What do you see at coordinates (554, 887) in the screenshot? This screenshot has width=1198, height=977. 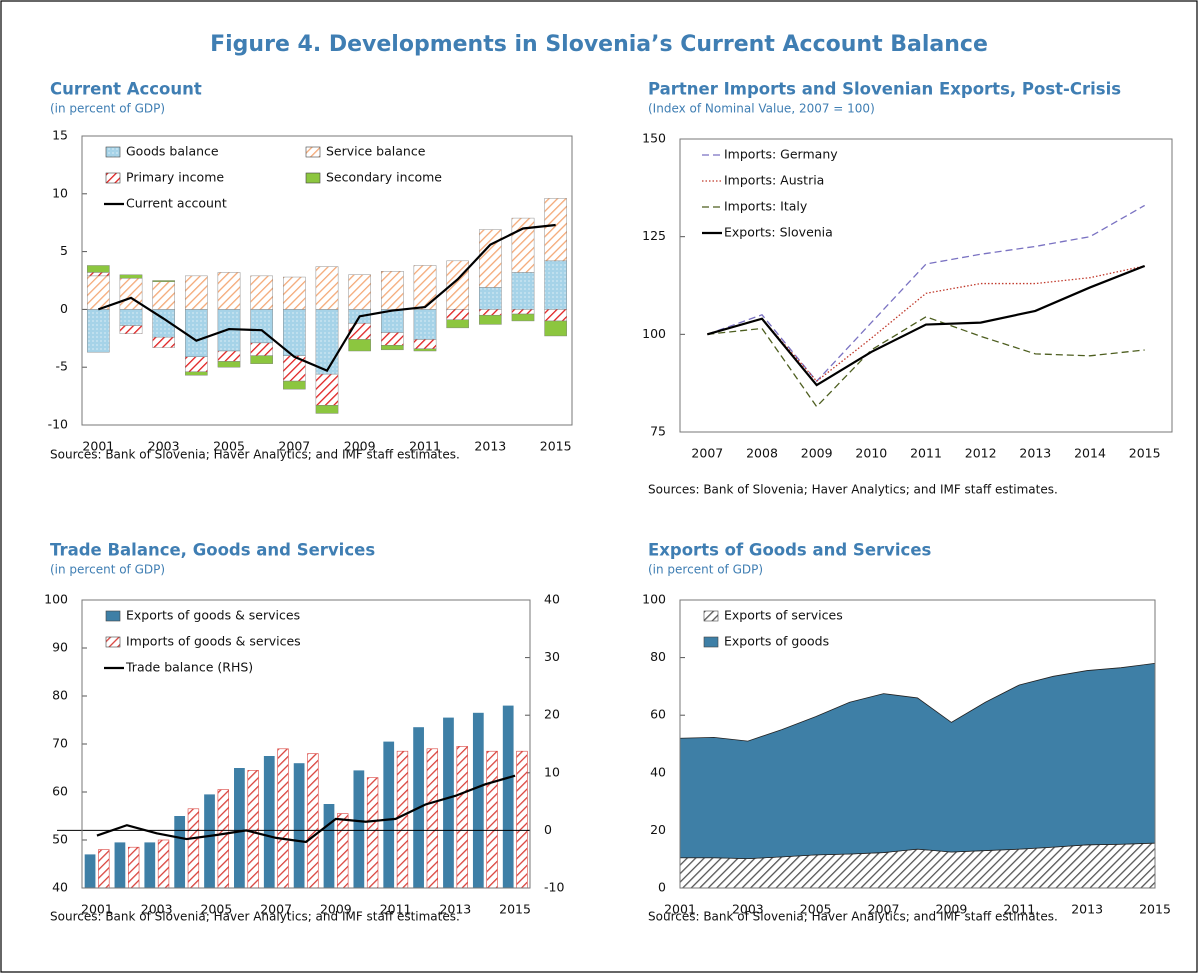 I see `y2-tick-label: -10` at bounding box center [554, 887].